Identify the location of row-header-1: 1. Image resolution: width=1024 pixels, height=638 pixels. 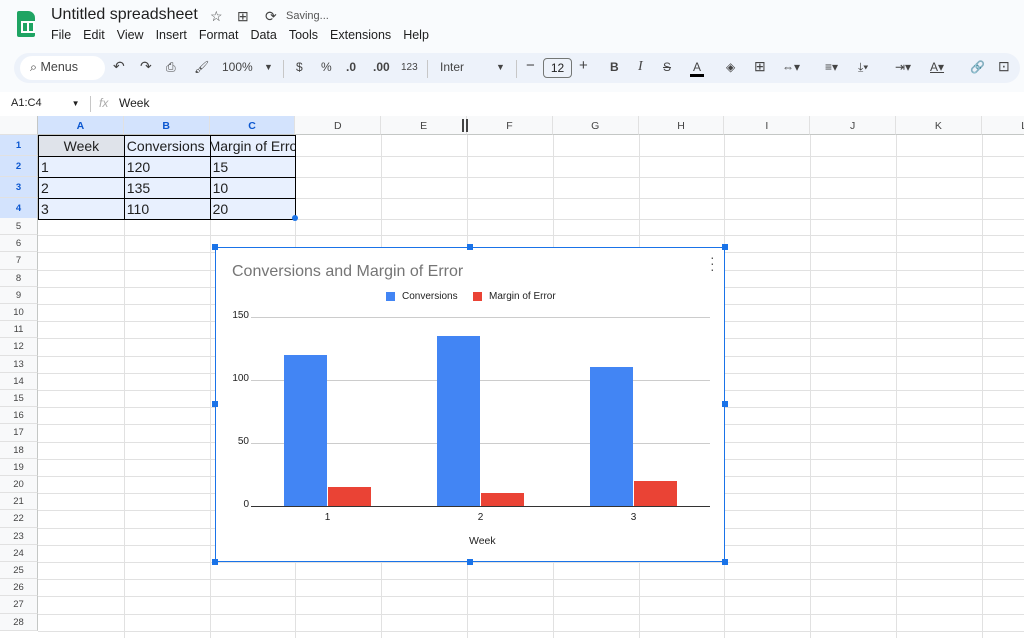
(19, 145).